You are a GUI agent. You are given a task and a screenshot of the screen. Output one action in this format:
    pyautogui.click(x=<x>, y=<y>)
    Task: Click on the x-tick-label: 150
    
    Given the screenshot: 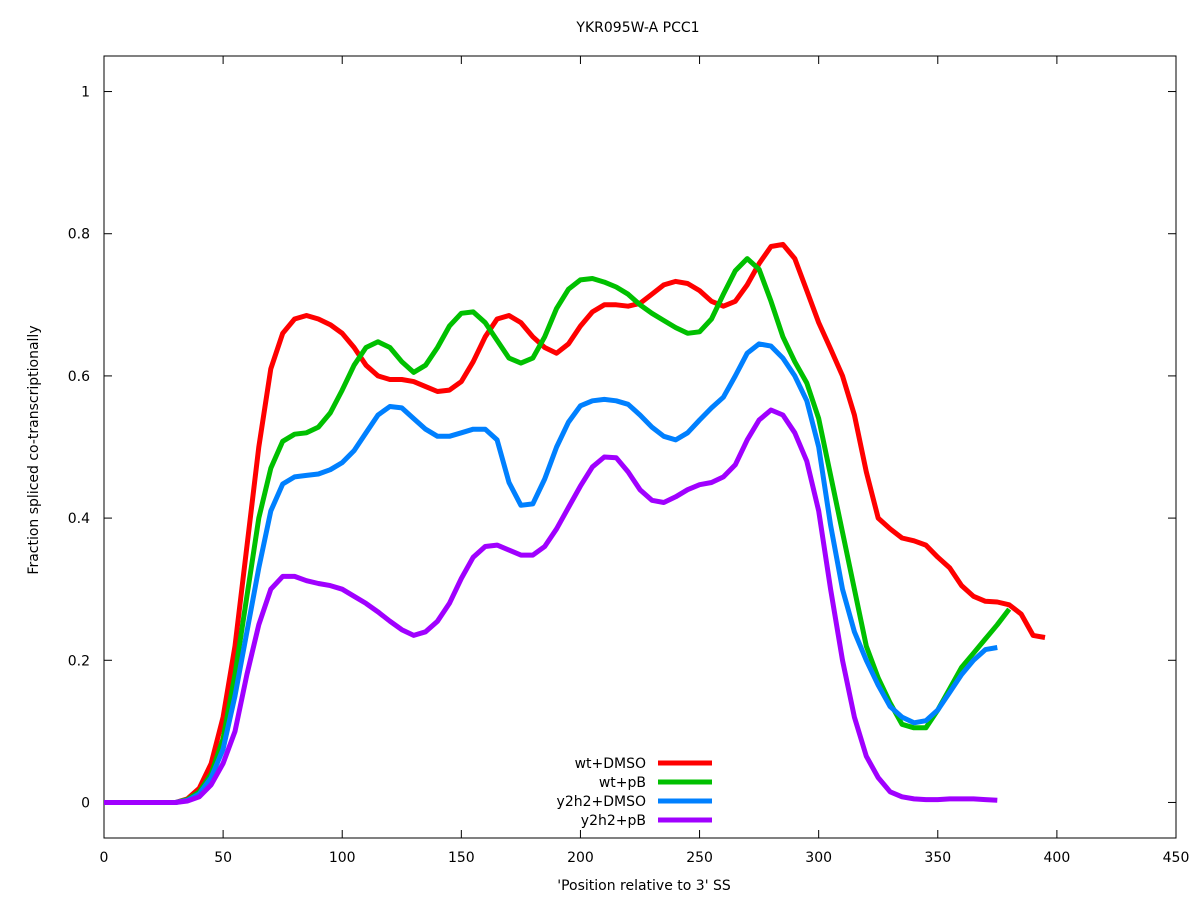 What is the action you would take?
    pyautogui.click(x=461, y=858)
    